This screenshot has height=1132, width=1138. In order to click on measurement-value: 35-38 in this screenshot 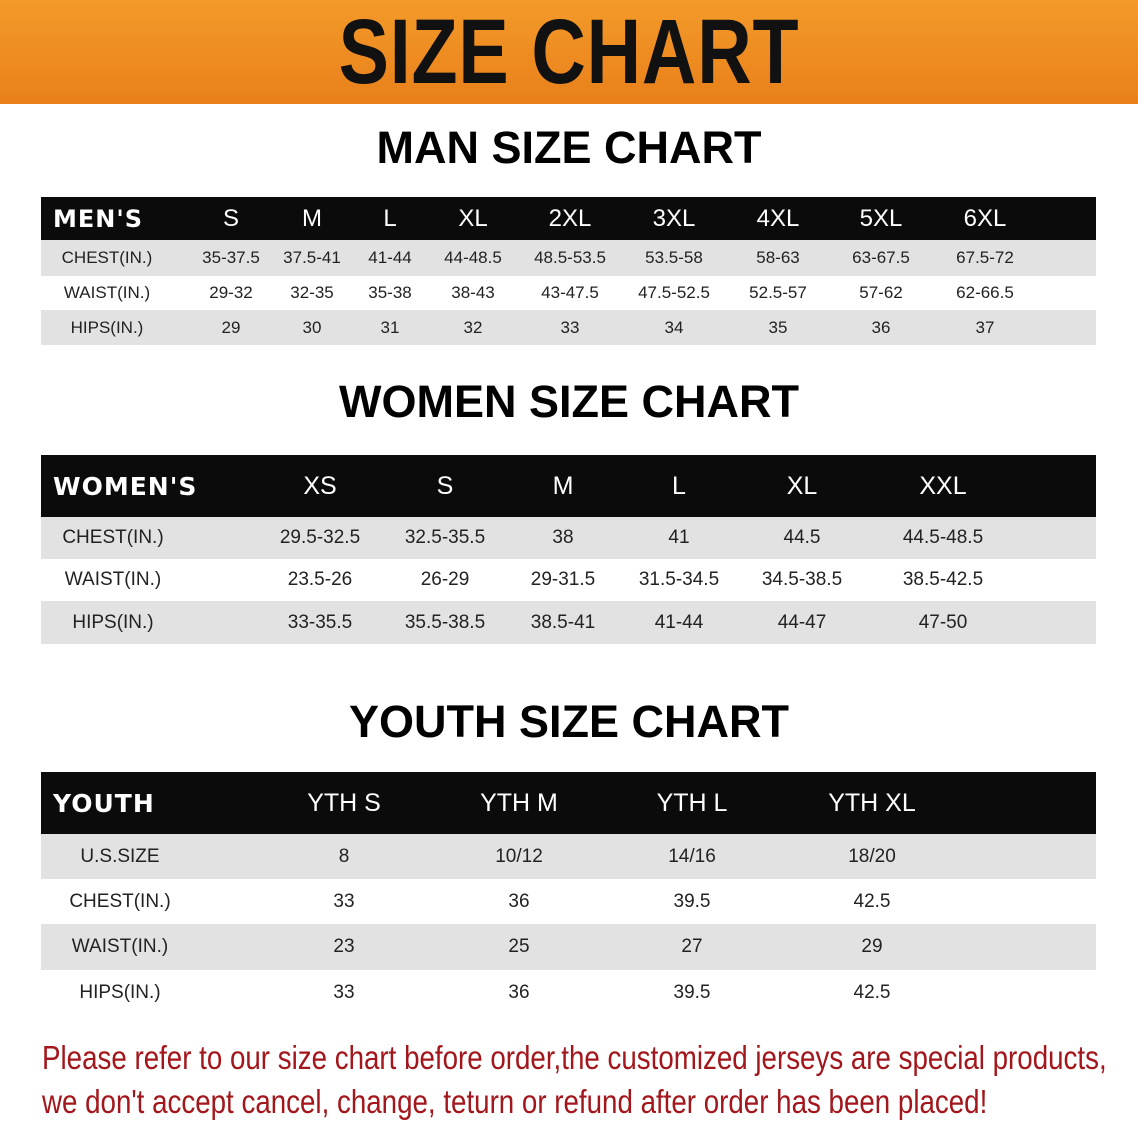, I will do `click(390, 292)`.